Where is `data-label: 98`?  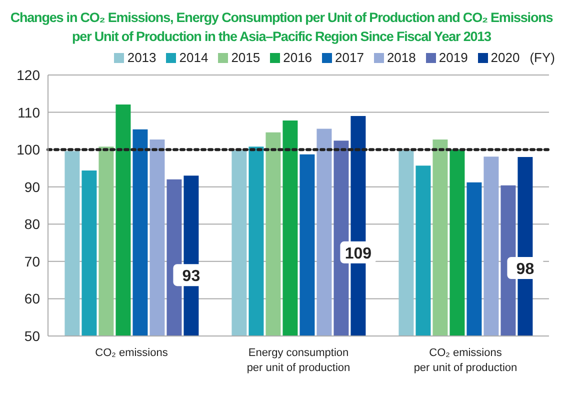
data-label: 98 is located at coordinates (525, 269).